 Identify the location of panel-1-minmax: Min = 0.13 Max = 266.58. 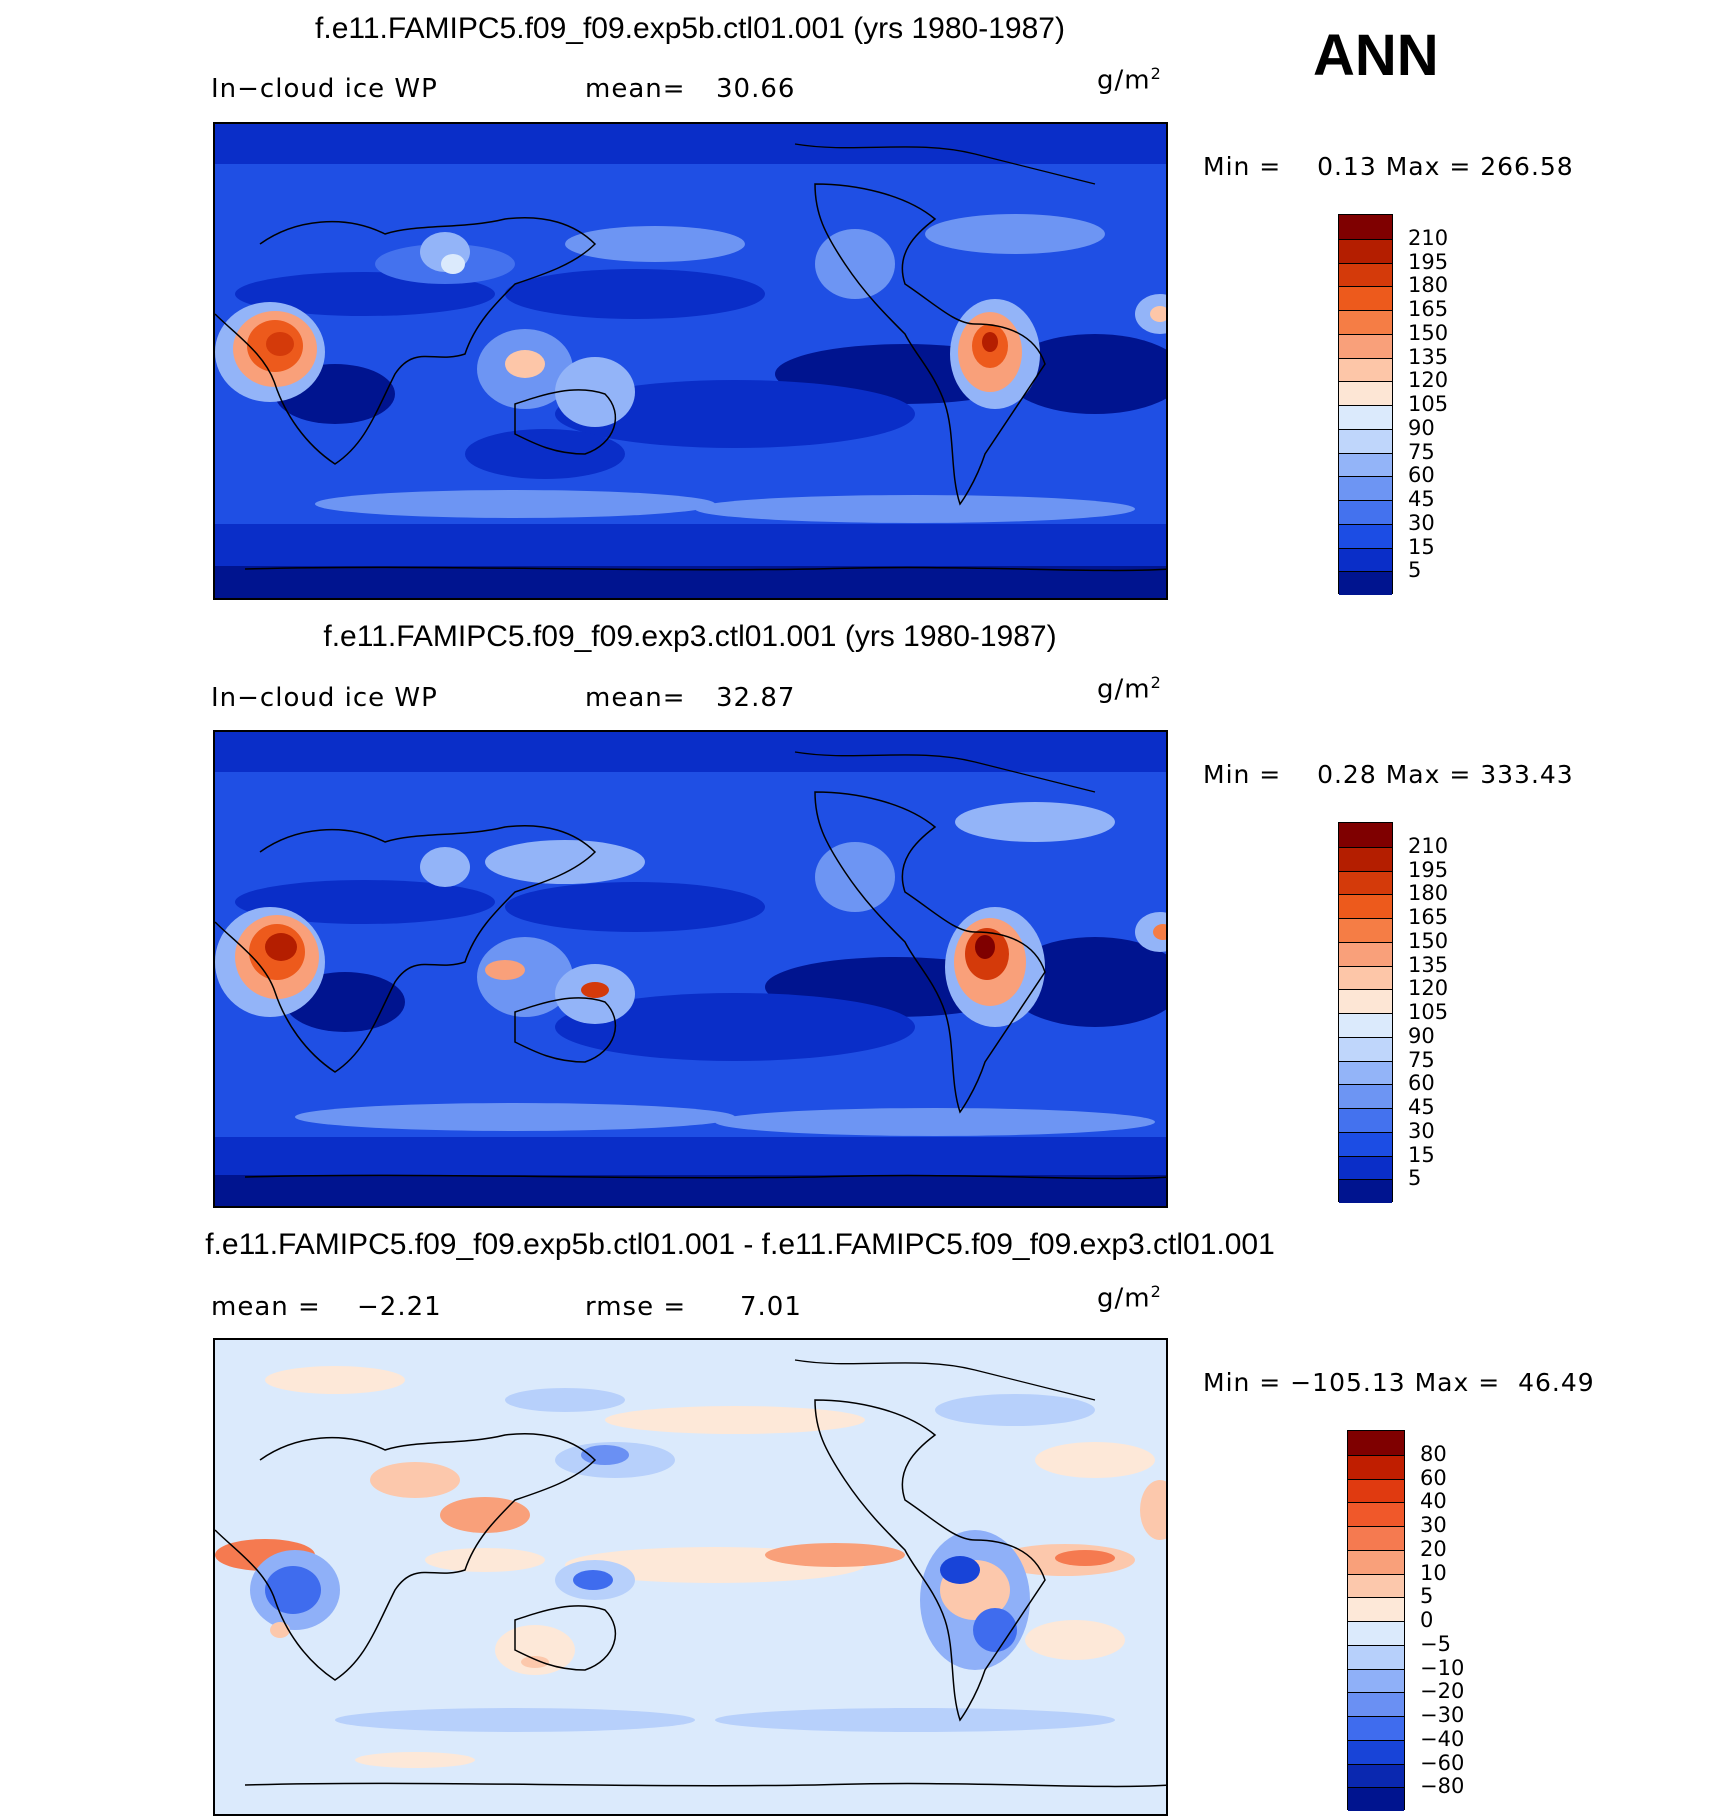
(1388, 166).